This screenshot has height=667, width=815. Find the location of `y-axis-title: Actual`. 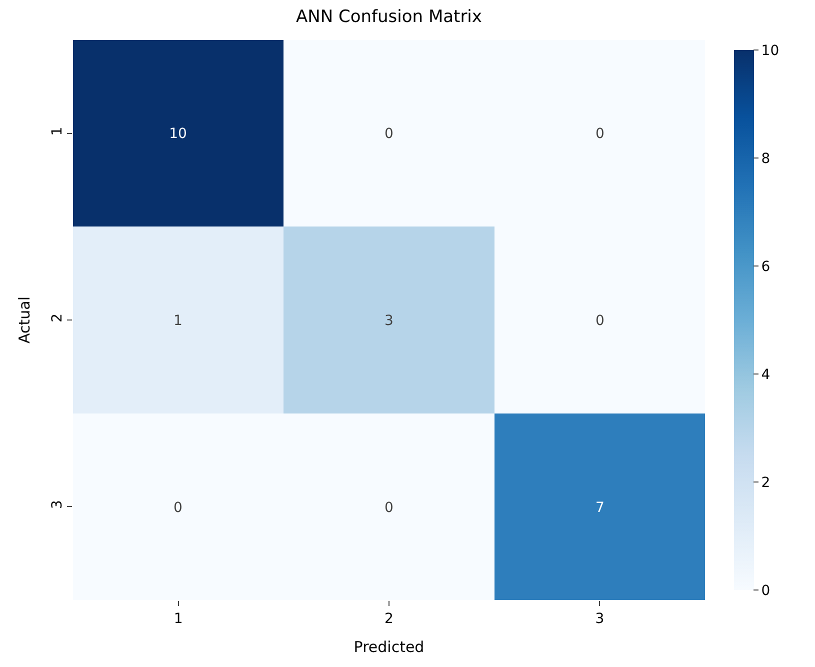

y-axis-title: Actual is located at coordinates (25, 320).